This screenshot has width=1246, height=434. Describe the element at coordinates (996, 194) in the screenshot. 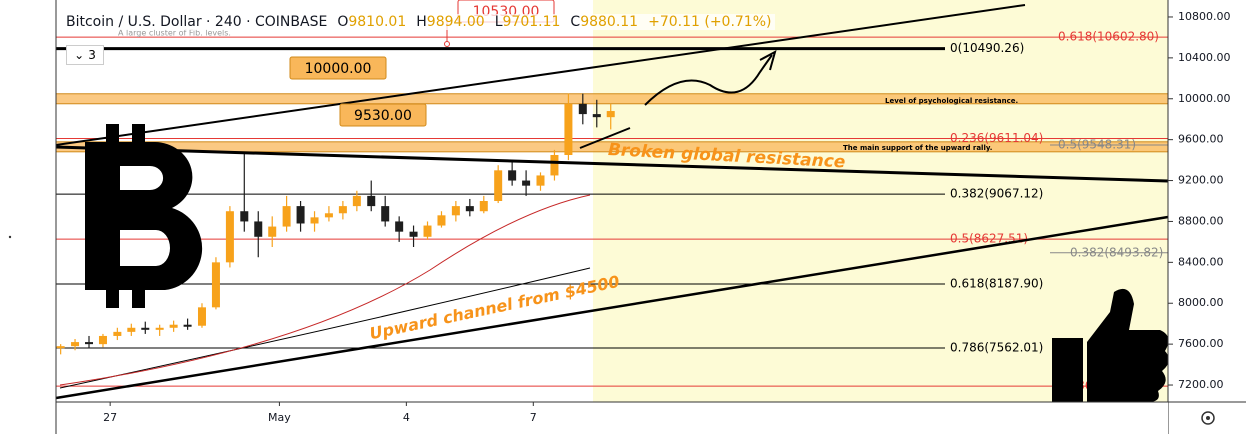

I see `fib-label: 0.382(9067.12)` at that location.